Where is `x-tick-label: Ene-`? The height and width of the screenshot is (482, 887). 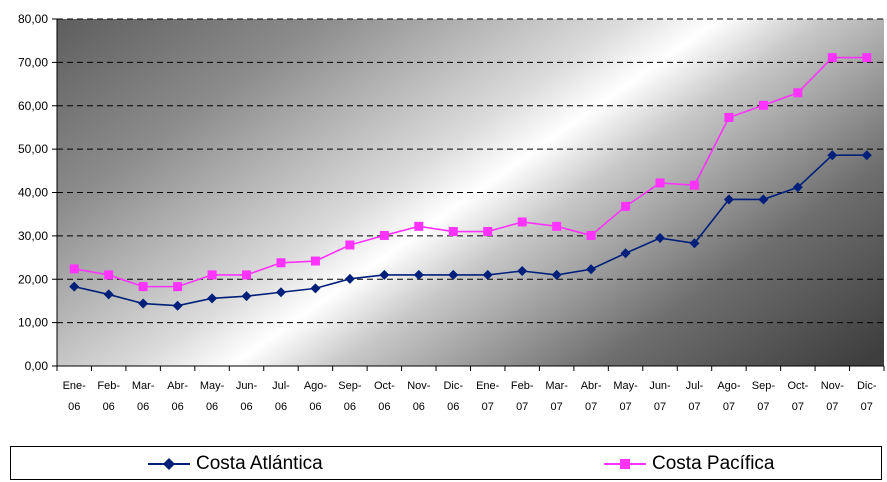 x-tick-label: Ene- is located at coordinates (488, 386).